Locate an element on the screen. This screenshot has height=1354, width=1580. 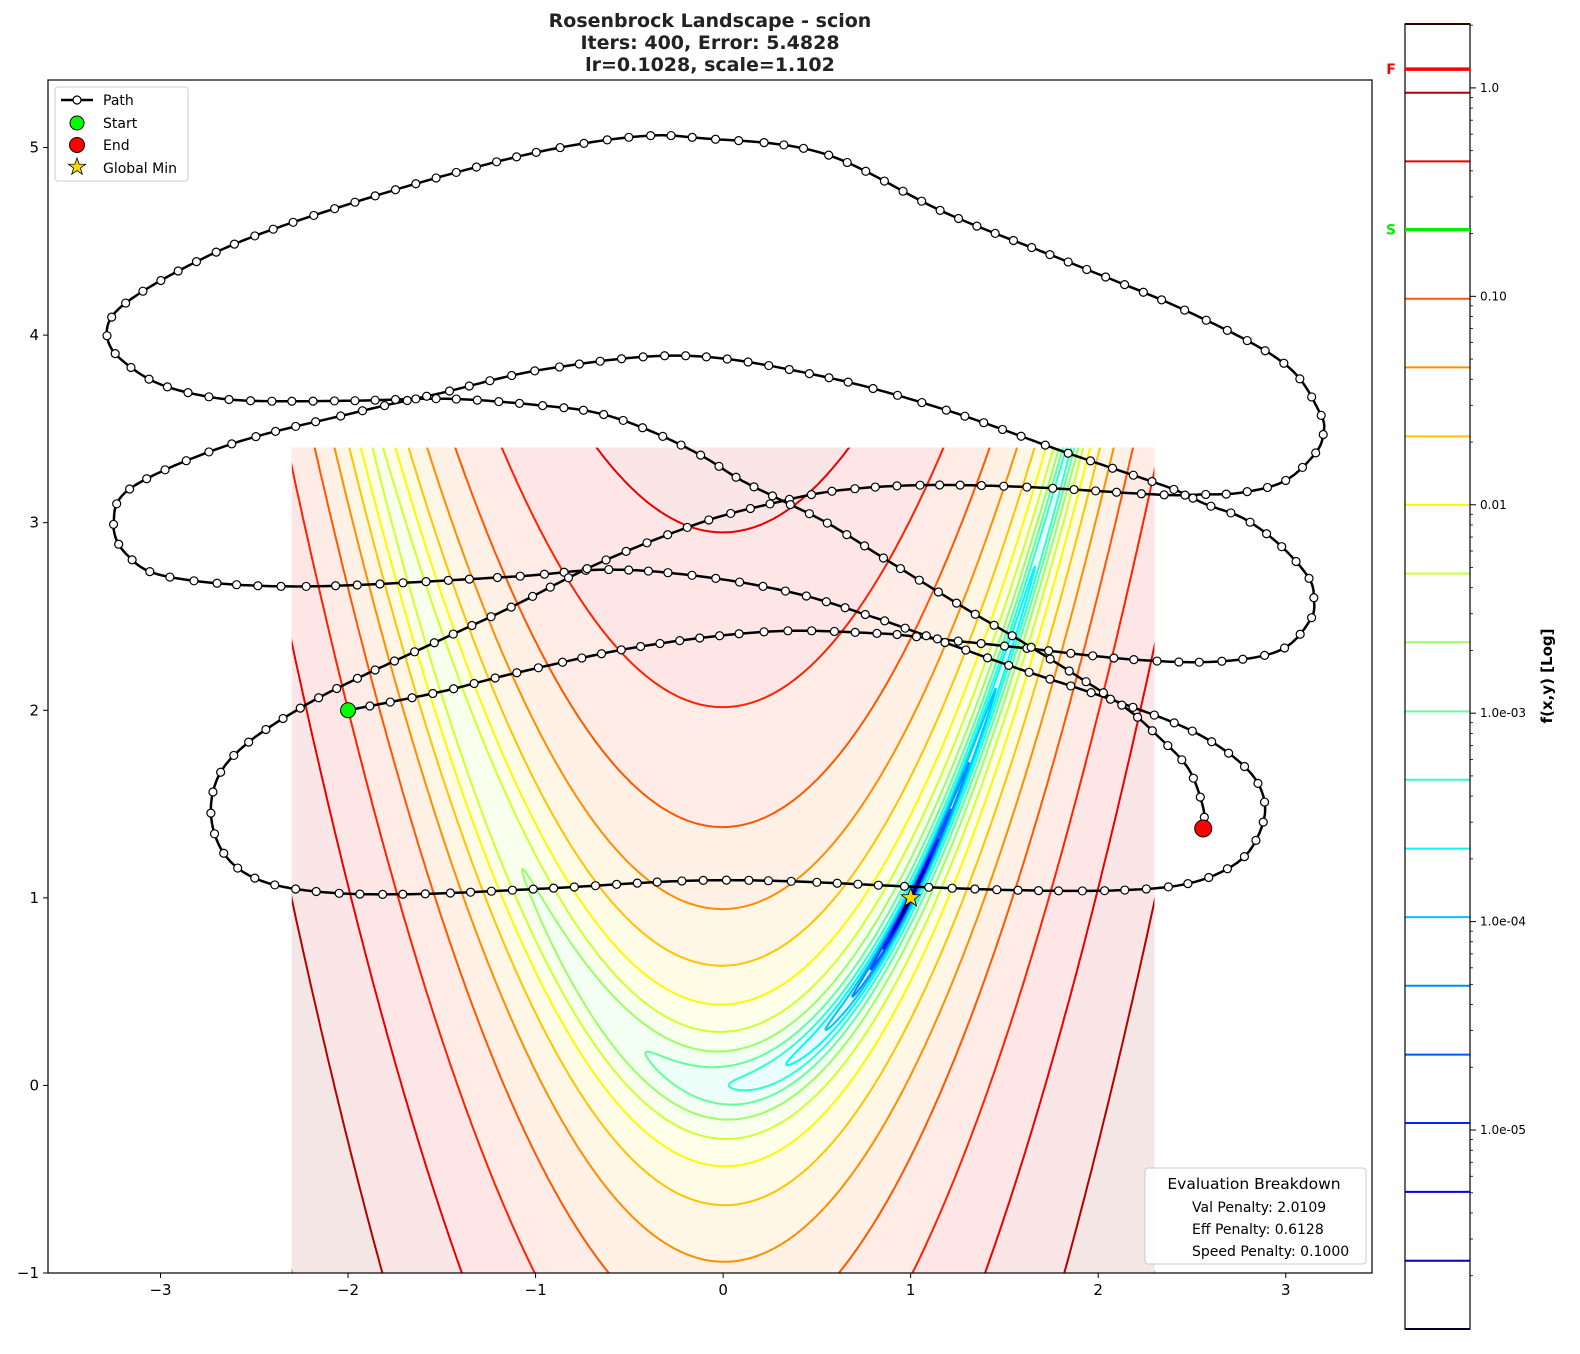
global-min-star is located at coordinates (911, 896).